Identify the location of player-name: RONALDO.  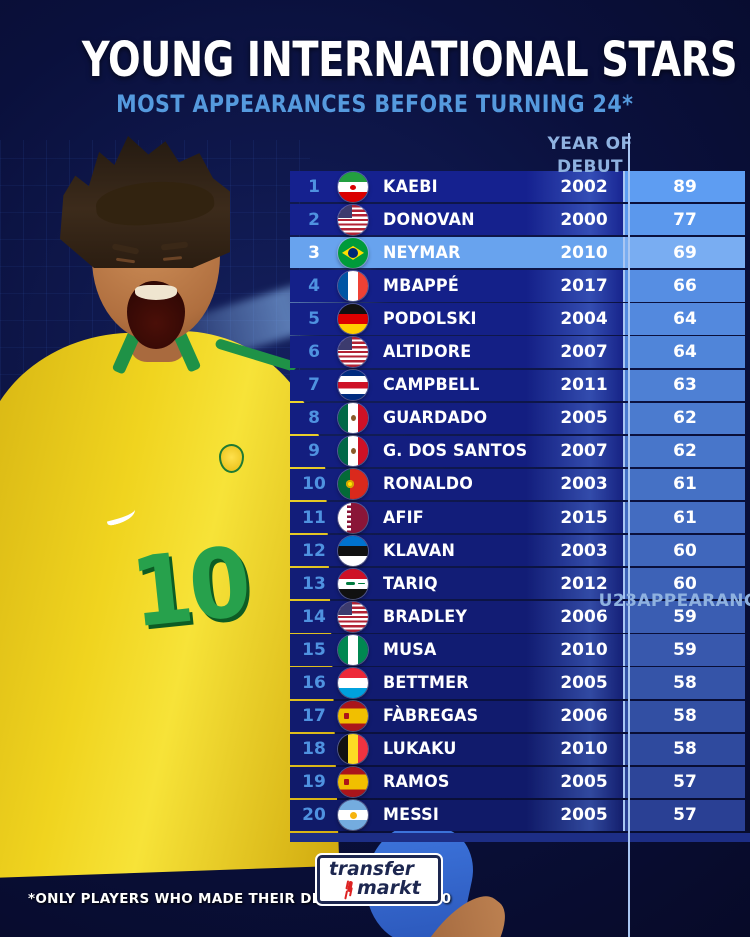
(428, 484).